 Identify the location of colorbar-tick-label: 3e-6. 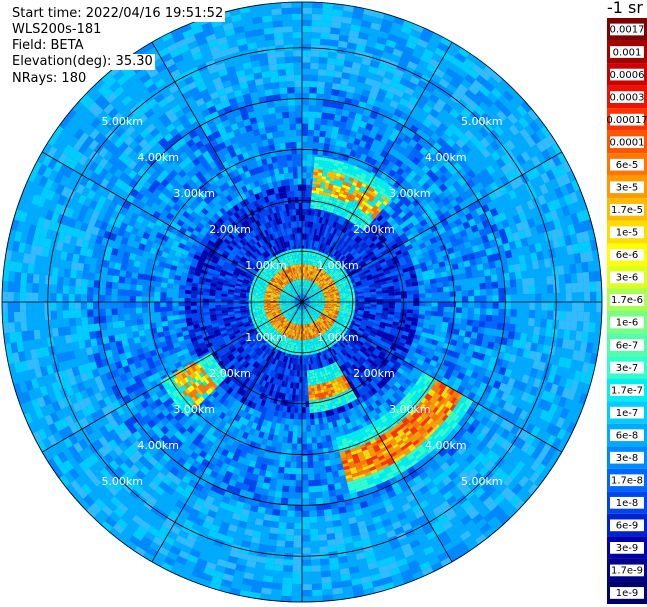
(627, 278).